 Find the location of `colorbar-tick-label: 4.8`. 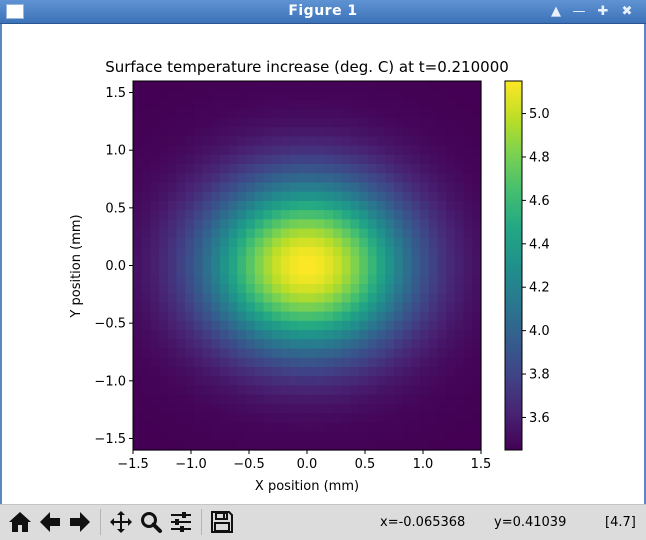

colorbar-tick-label: 4.8 is located at coordinates (539, 157).